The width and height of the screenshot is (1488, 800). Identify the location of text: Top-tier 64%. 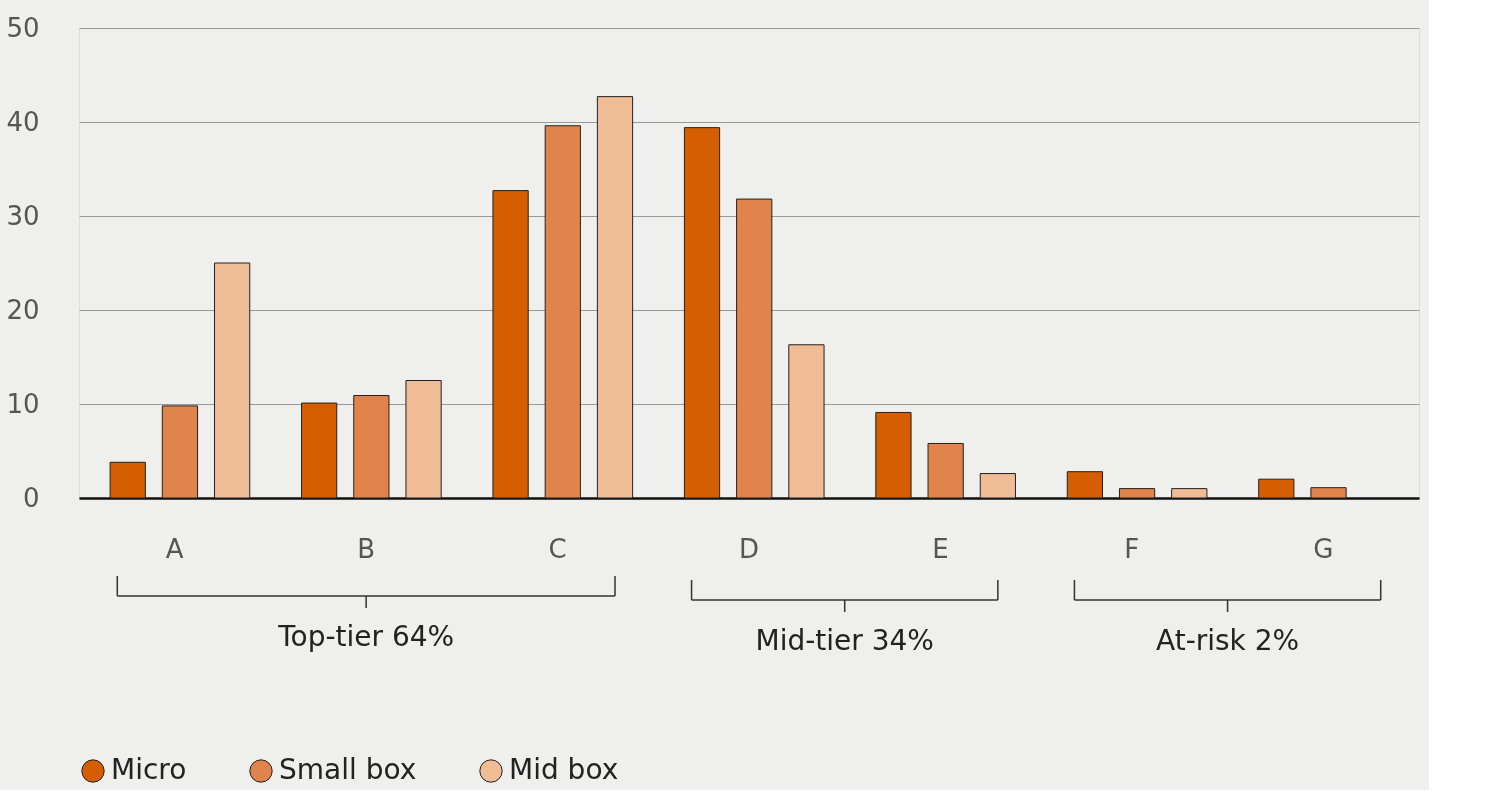
(366, 636).